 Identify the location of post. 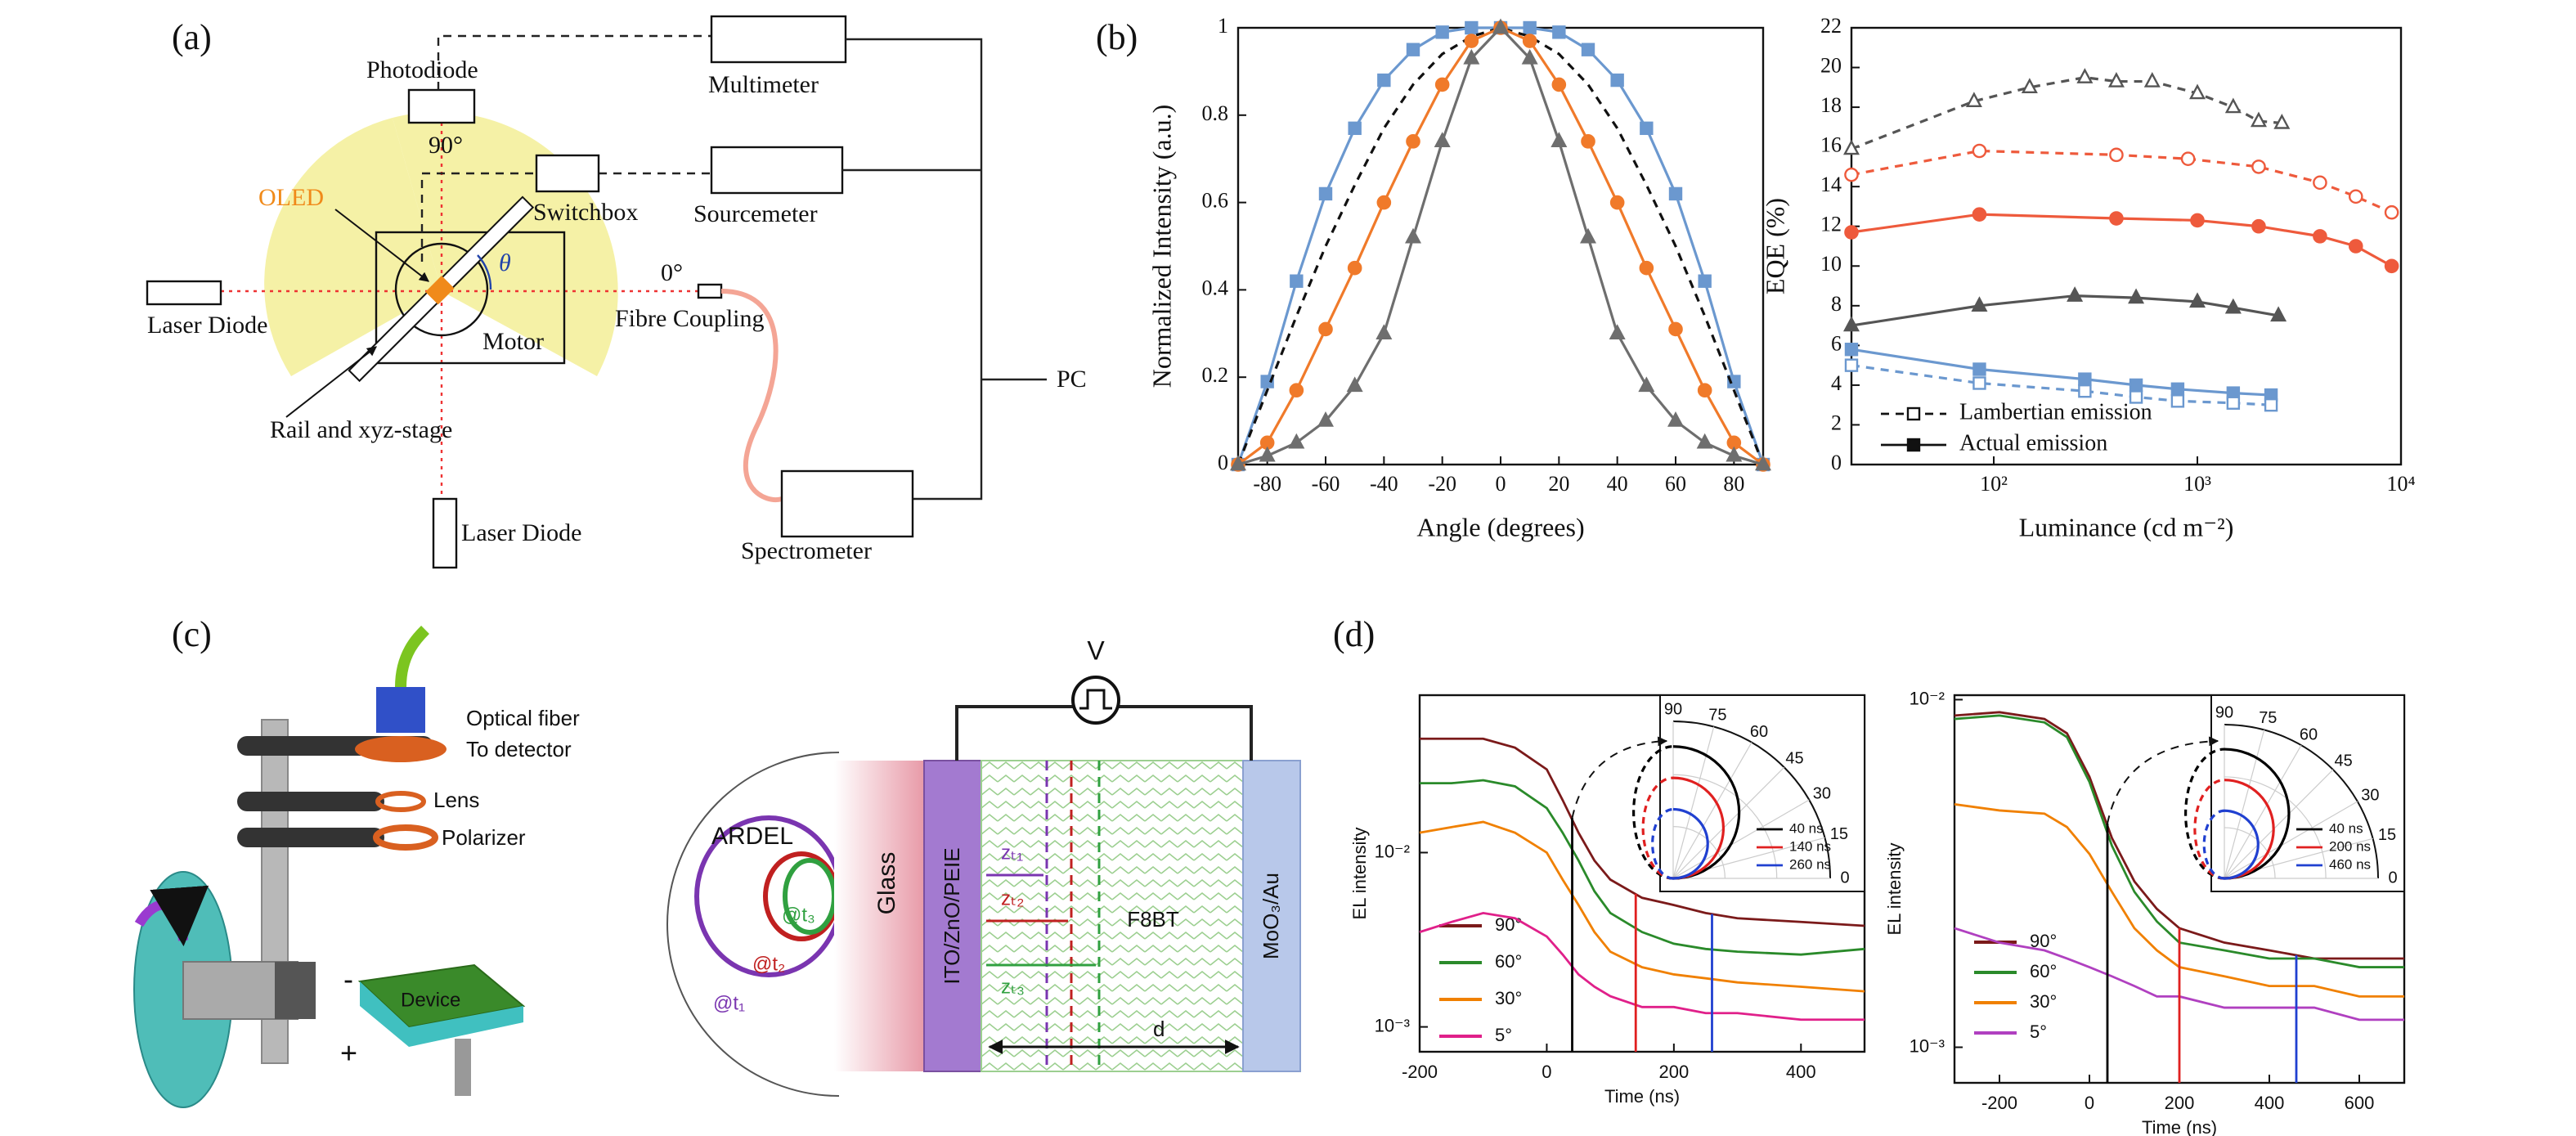
(463, 1067).